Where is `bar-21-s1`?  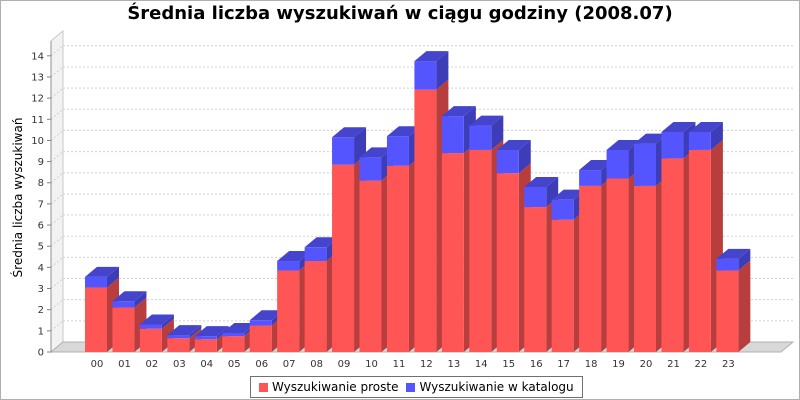
bar-21-s1 is located at coordinates (672, 145).